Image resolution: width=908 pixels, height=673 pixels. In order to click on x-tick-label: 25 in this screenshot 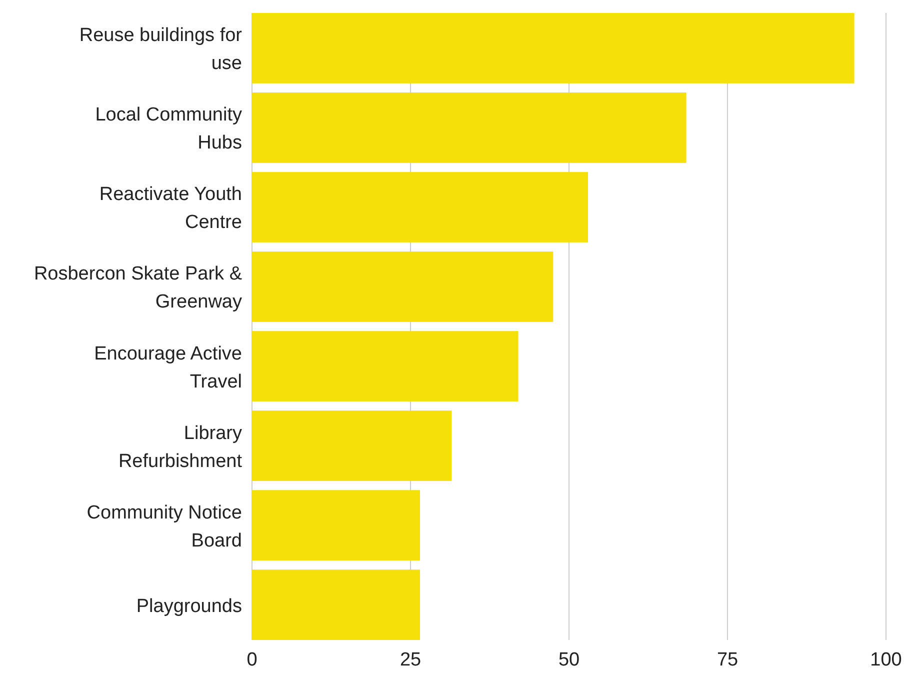, I will do `click(411, 659)`.